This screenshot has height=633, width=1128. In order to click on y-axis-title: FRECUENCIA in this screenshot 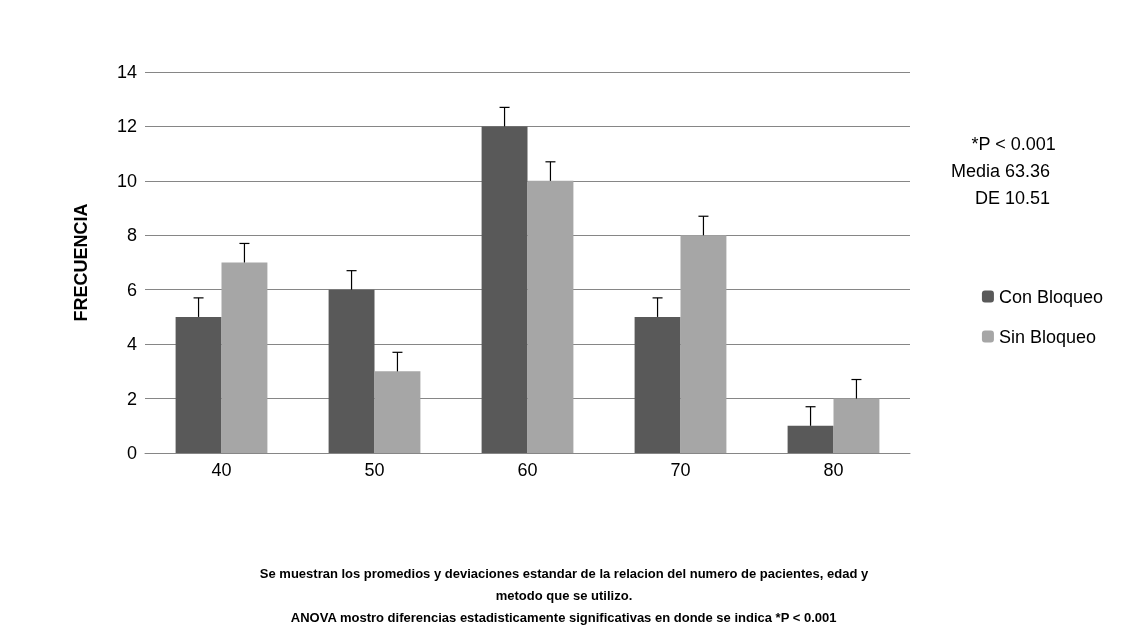, I will do `click(81, 262)`.